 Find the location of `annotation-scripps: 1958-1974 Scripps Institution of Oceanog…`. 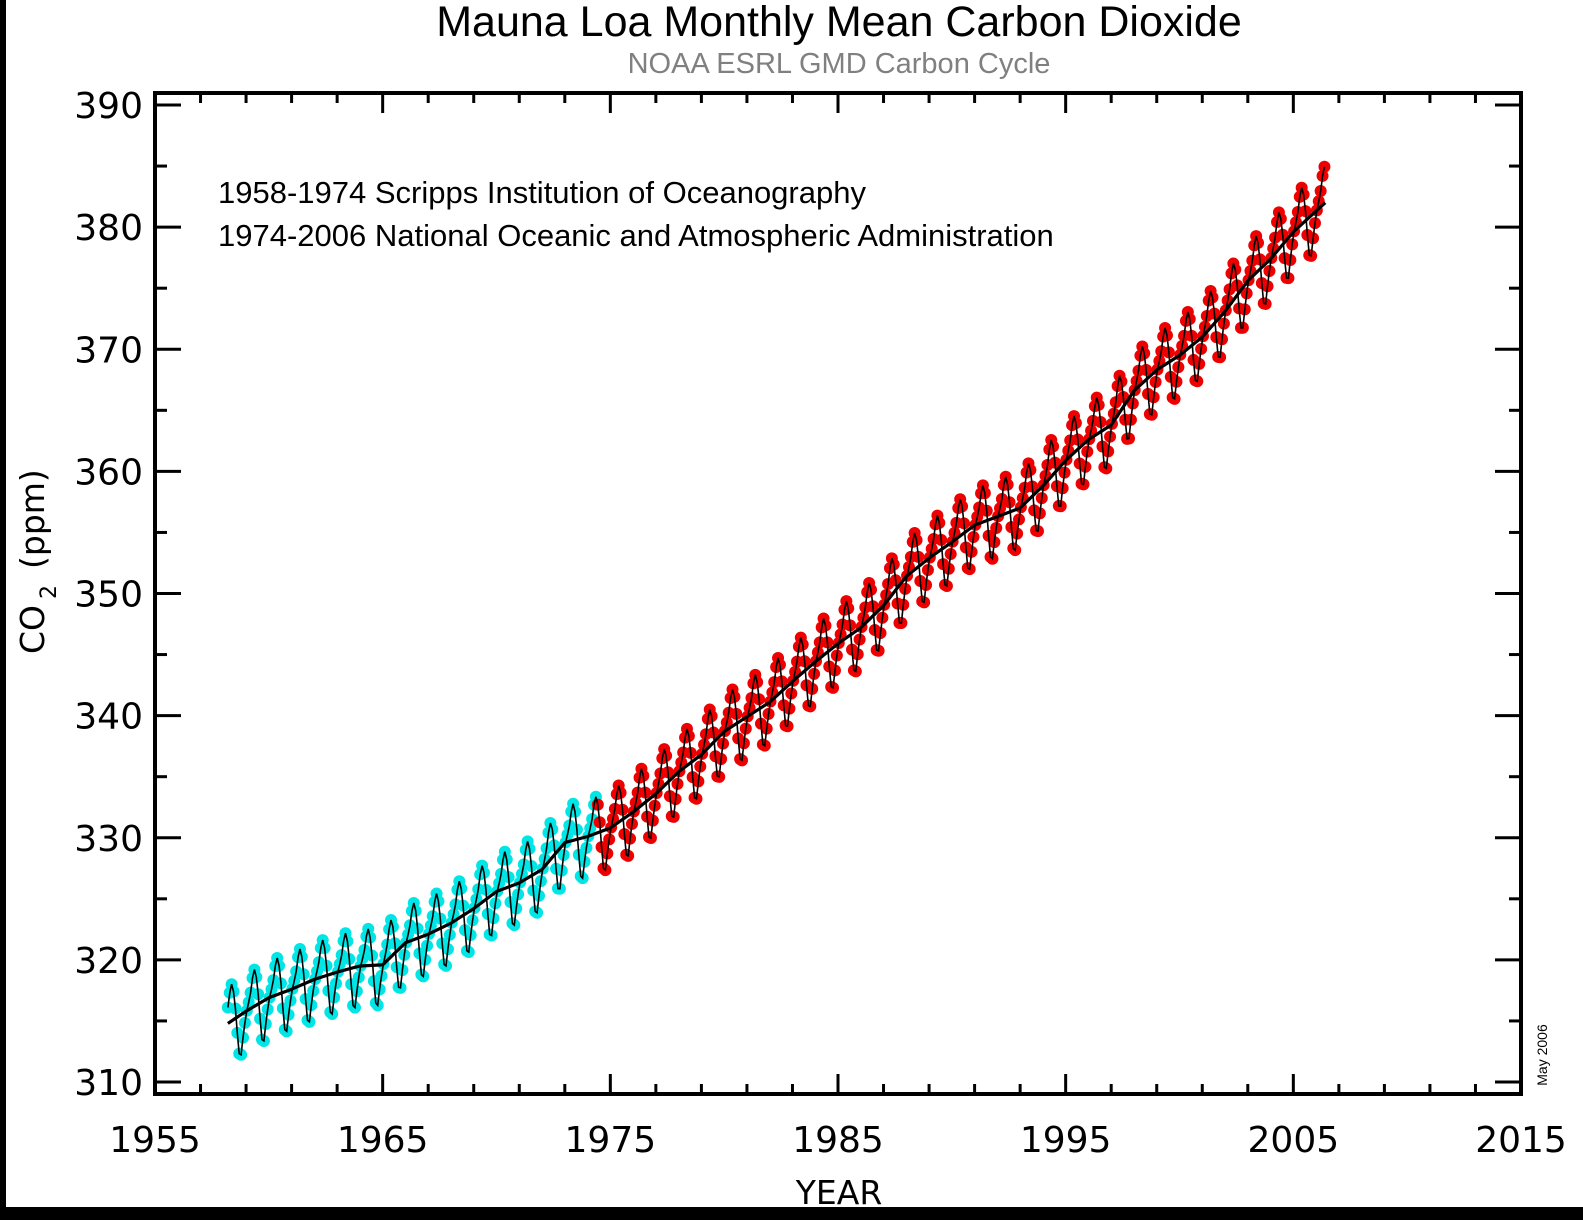

annotation-scripps: 1958-1974 Scripps Institution of Oceanog… is located at coordinates (542, 192).